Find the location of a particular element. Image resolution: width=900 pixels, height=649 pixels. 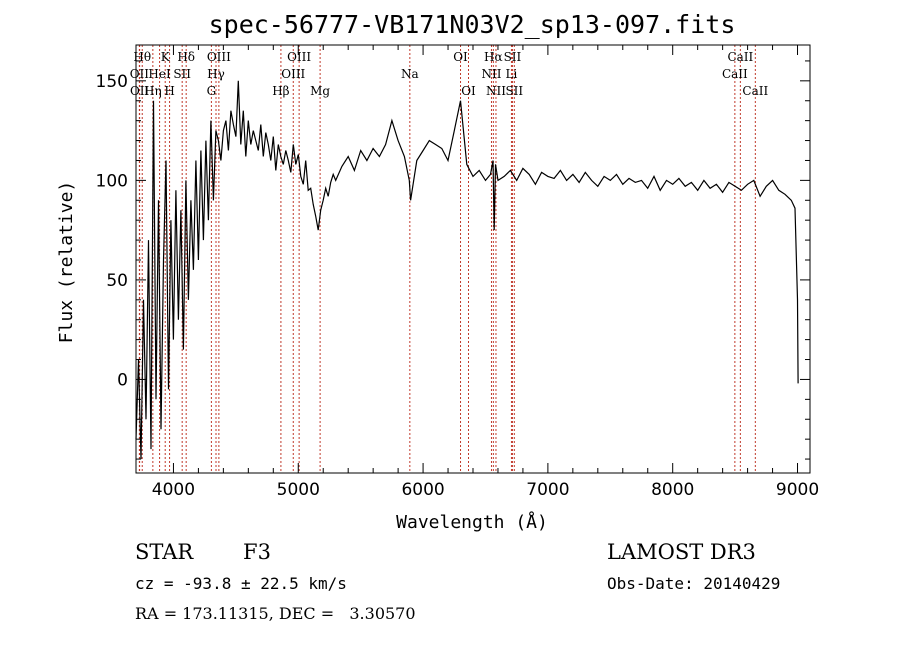

line-label: K is located at coordinates (166, 57).